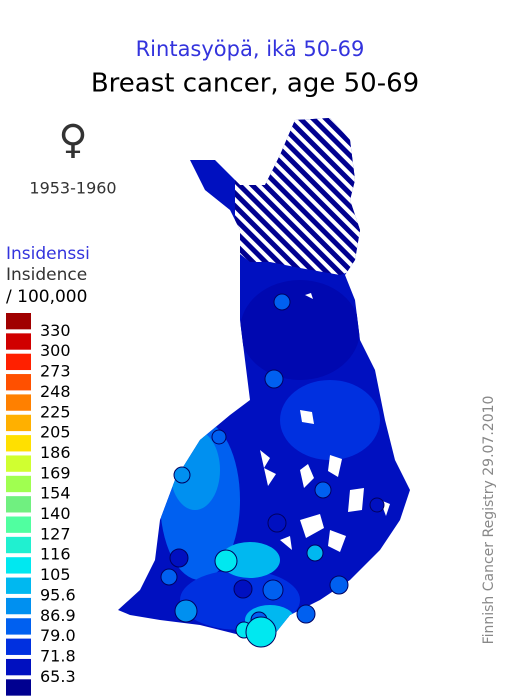 Image resolution: width=520 pixels, height=700 pixels. I want to click on legend-label: 65.3, so click(58, 676).